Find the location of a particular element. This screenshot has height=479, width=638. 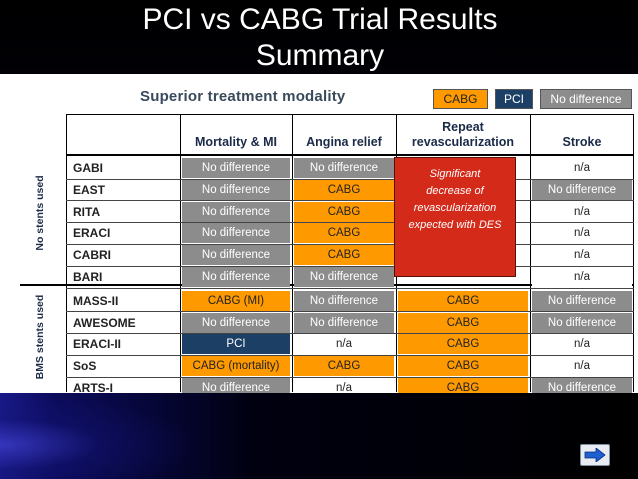

group-label-bms: BMS stents used is located at coordinates (40, 337).